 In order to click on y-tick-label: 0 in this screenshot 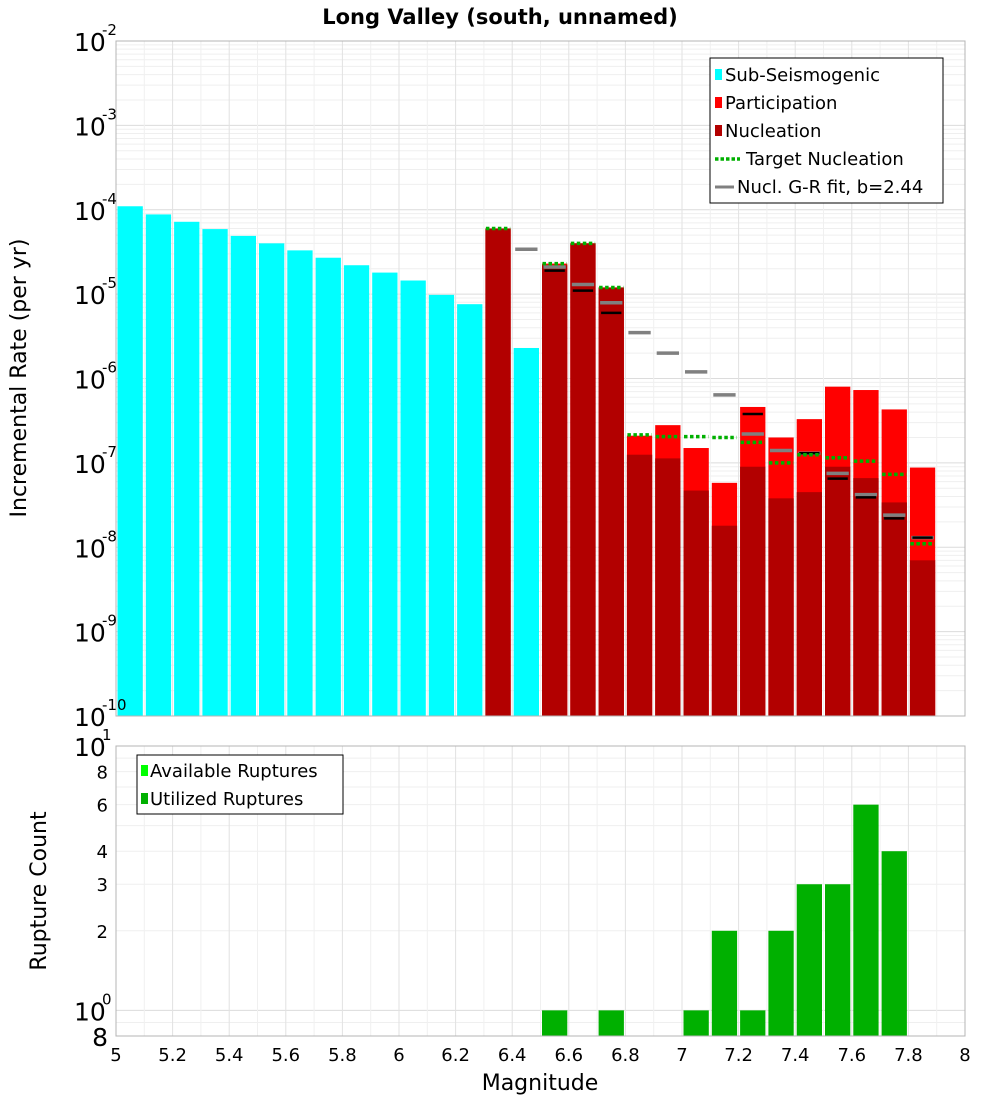, I will do `click(107, 999)`.